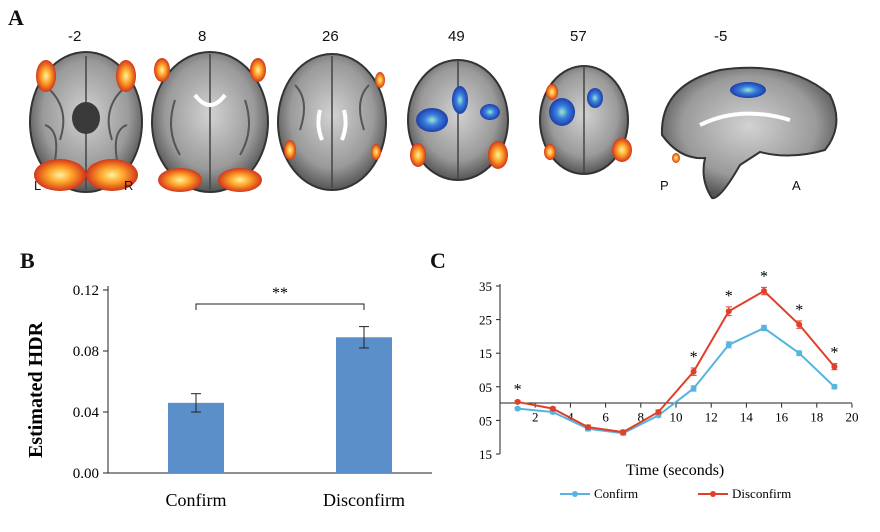 This screenshot has width=880, height=532. What do you see at coordinates (535, 417) in the screenshot?
I see `x-tick-label: 2` at bounding box center [535, 417].